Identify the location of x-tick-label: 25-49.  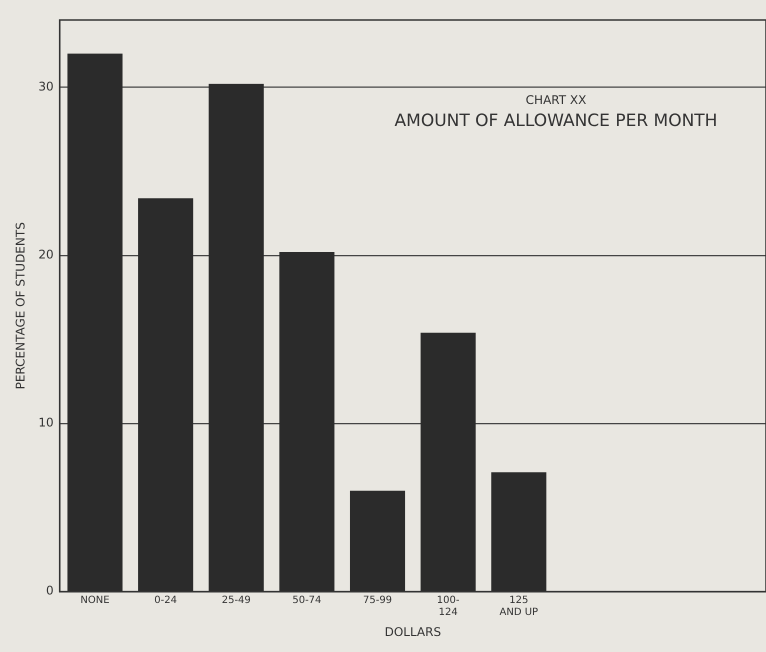
(236, 600).